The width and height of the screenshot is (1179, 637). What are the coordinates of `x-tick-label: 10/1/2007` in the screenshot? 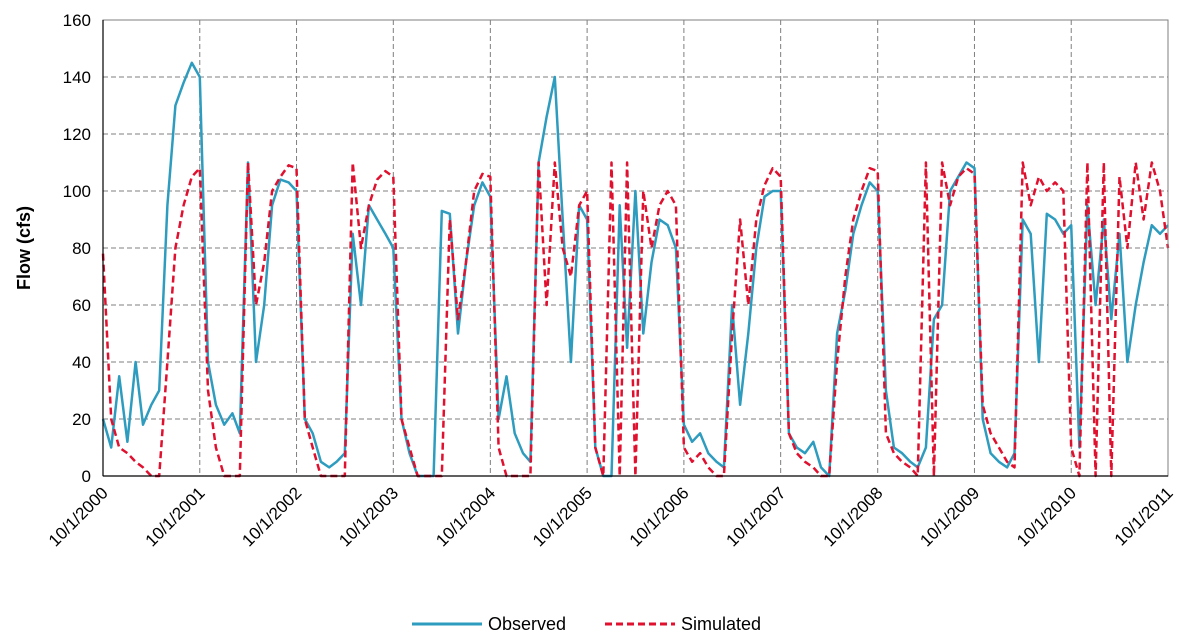 It's located at (756, 516).